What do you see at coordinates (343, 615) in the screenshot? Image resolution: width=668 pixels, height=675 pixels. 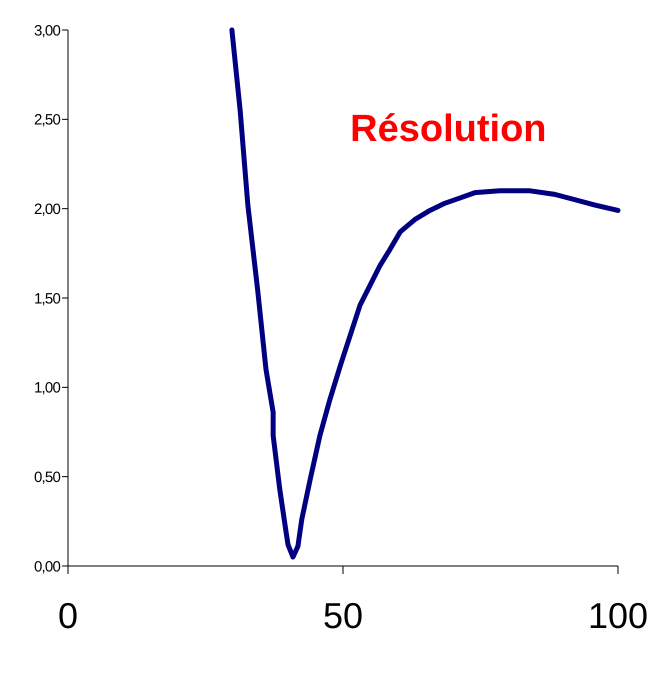 I see `x-tick-label: 50` at bounding box center [343, 615].